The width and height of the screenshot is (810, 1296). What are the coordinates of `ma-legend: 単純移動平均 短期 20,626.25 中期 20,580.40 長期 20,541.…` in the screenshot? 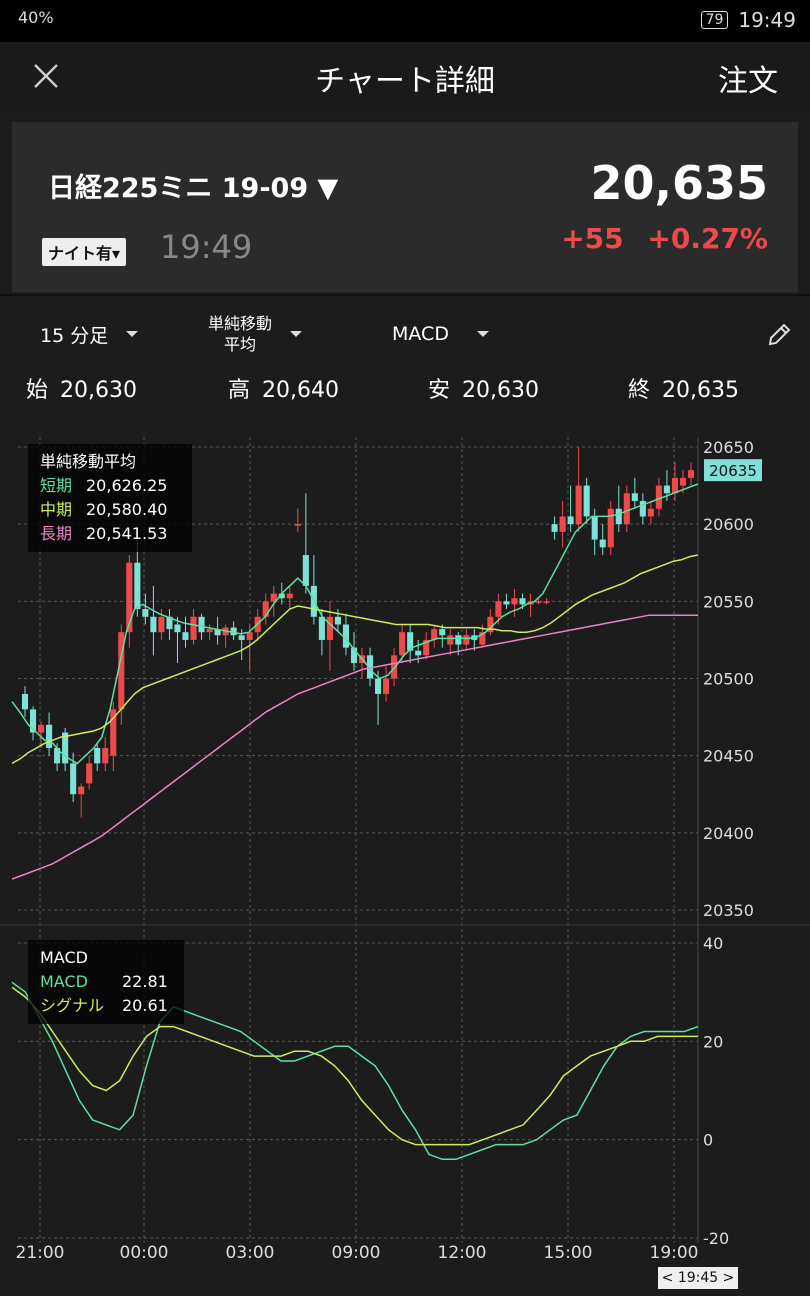 It's located at (110, 498).